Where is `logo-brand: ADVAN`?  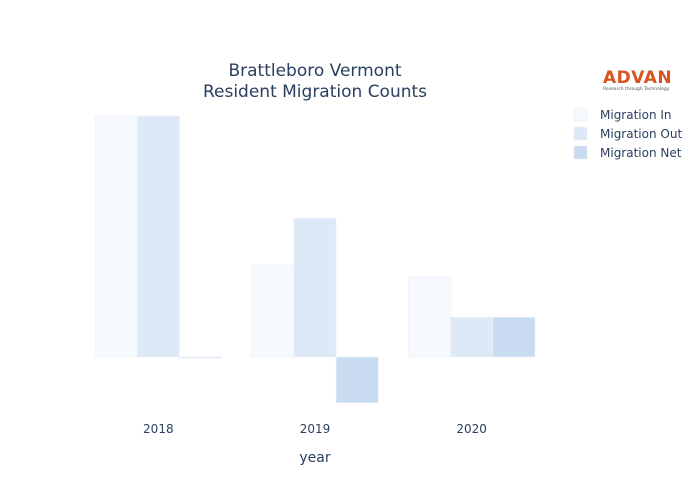
logo-brand: ADVAN is located at coordinates (637, 78).